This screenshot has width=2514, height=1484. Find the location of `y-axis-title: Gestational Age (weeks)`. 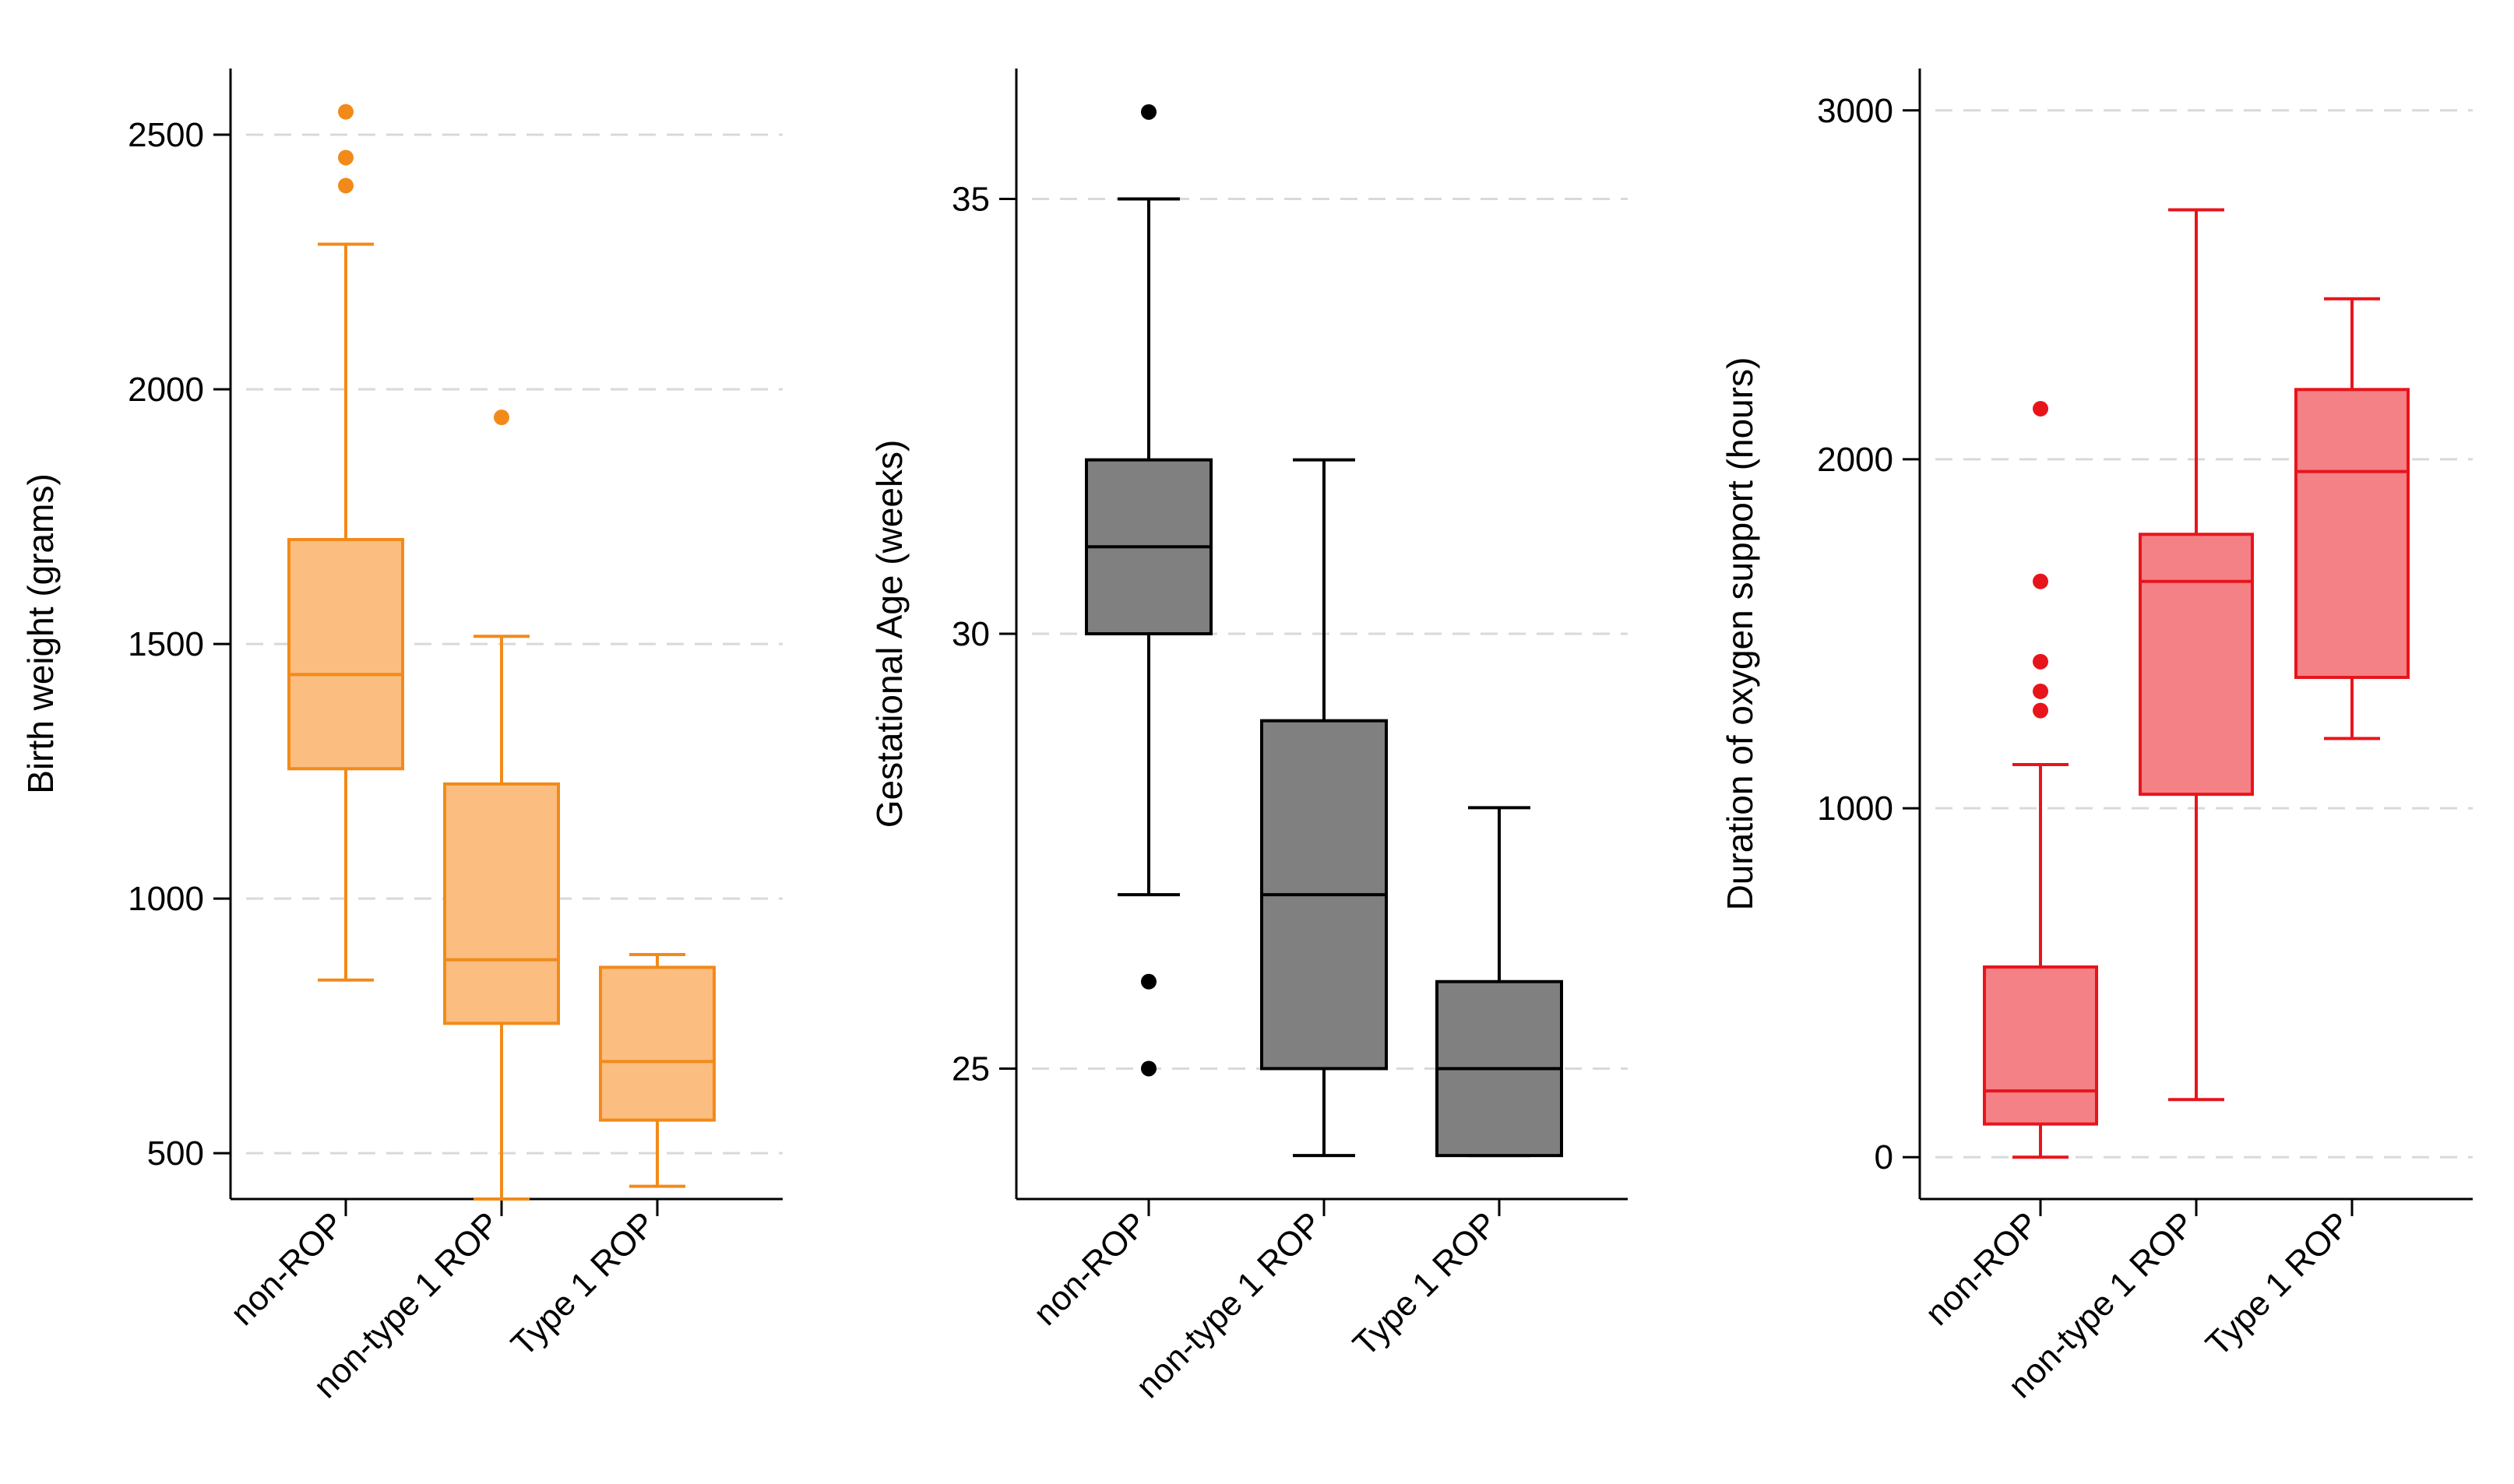

y-axis-title: Gestational Age (weeks) is located at coordinates (889, 634).